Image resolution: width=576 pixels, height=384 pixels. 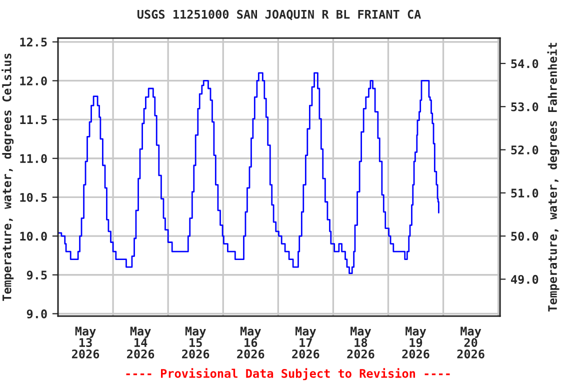 I want to click on y-tick-label: 12.0, so click(x=33, y=81).